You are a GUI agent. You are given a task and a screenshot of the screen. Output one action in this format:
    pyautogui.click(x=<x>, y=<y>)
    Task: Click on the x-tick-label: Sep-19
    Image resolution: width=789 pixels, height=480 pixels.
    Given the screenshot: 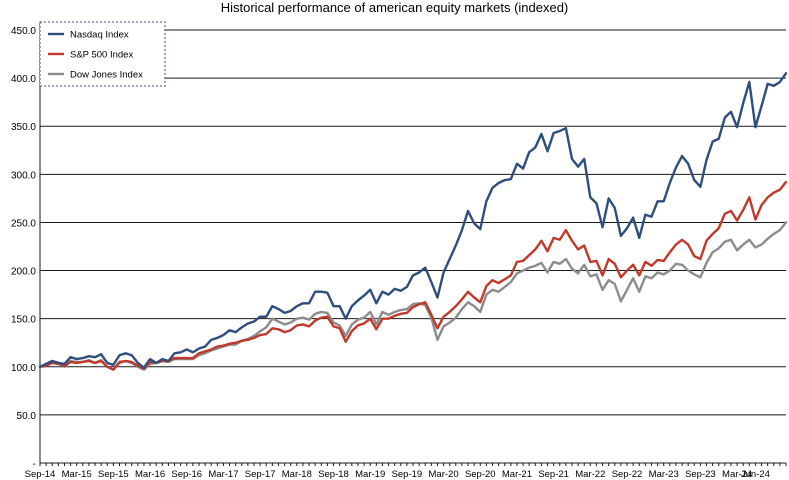 What is the action you would take?
    pyautogui.click(x=407, y=474)
    